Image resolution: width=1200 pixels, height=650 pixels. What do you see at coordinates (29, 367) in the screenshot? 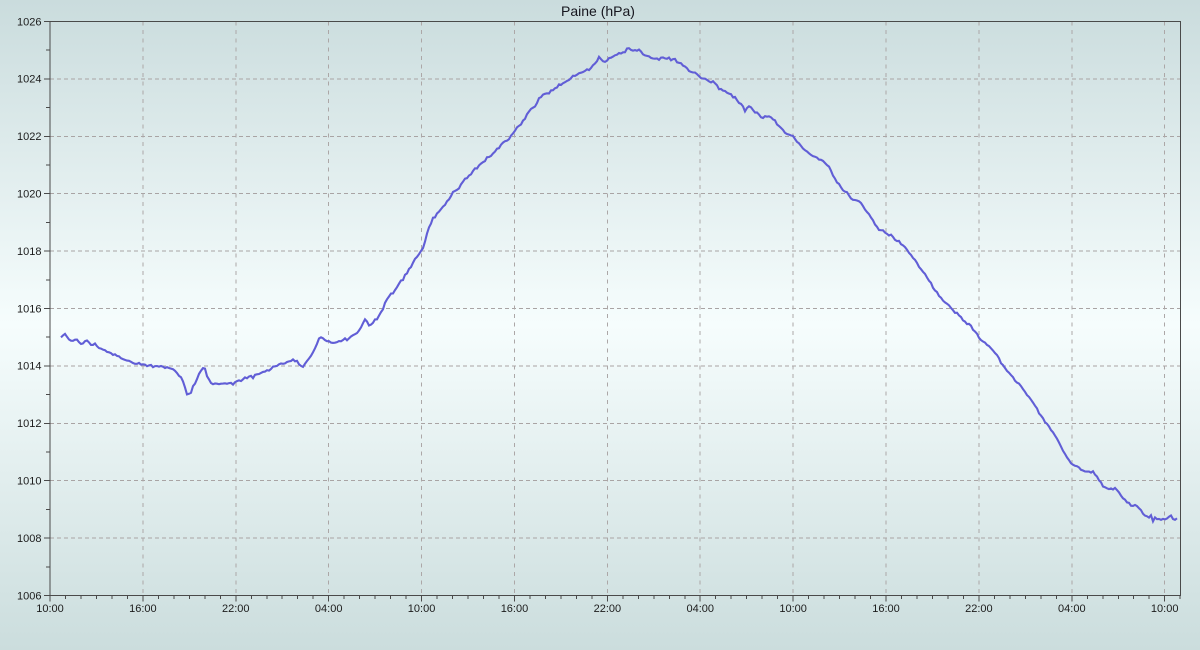
I see `svg-text: 1014` at bounding box center [29, 367].